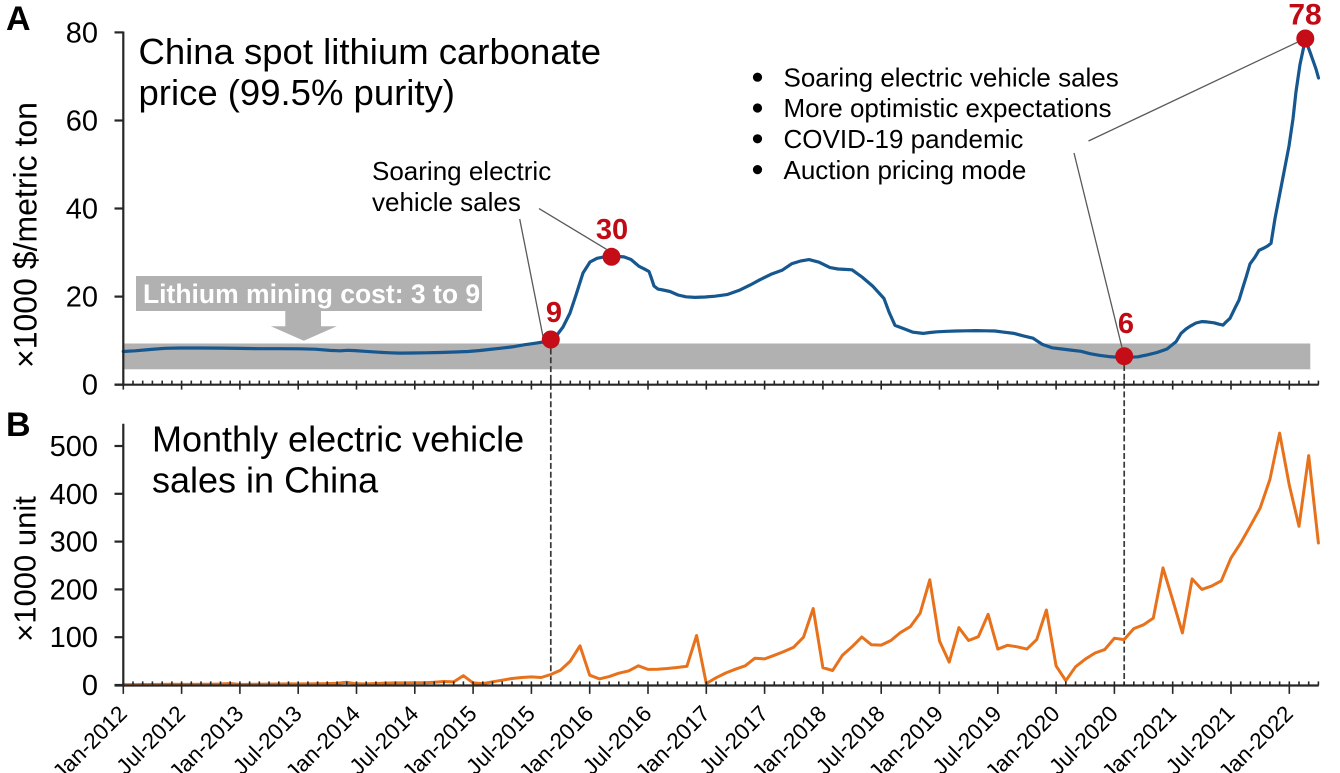  I want to click on svg-text: Auction pricing mode, so click(905, 170).